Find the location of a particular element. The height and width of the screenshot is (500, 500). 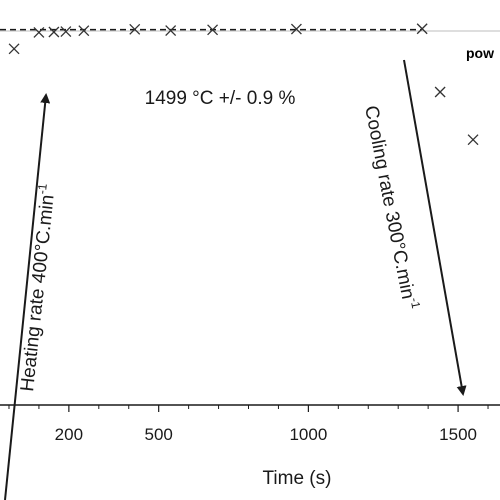

x-tick-label: 1500 is located at coordinates (458, 434).